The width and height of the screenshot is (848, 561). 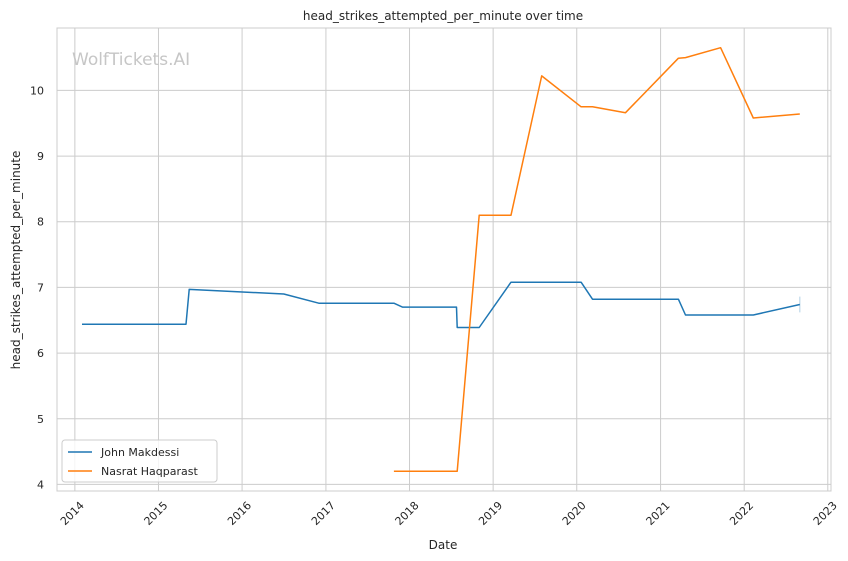 What do you see at coordinates (40, 419) in the screenshot?
I see `y-tick-label: 5` at bounding box center [40, 419].